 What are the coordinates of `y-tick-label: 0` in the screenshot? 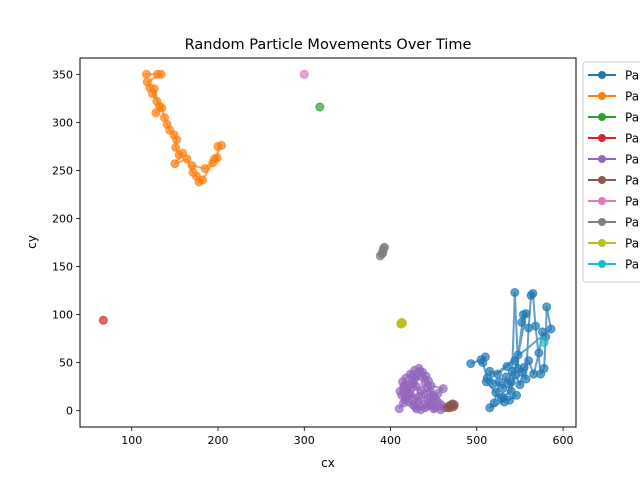 It's located at (69, 411).